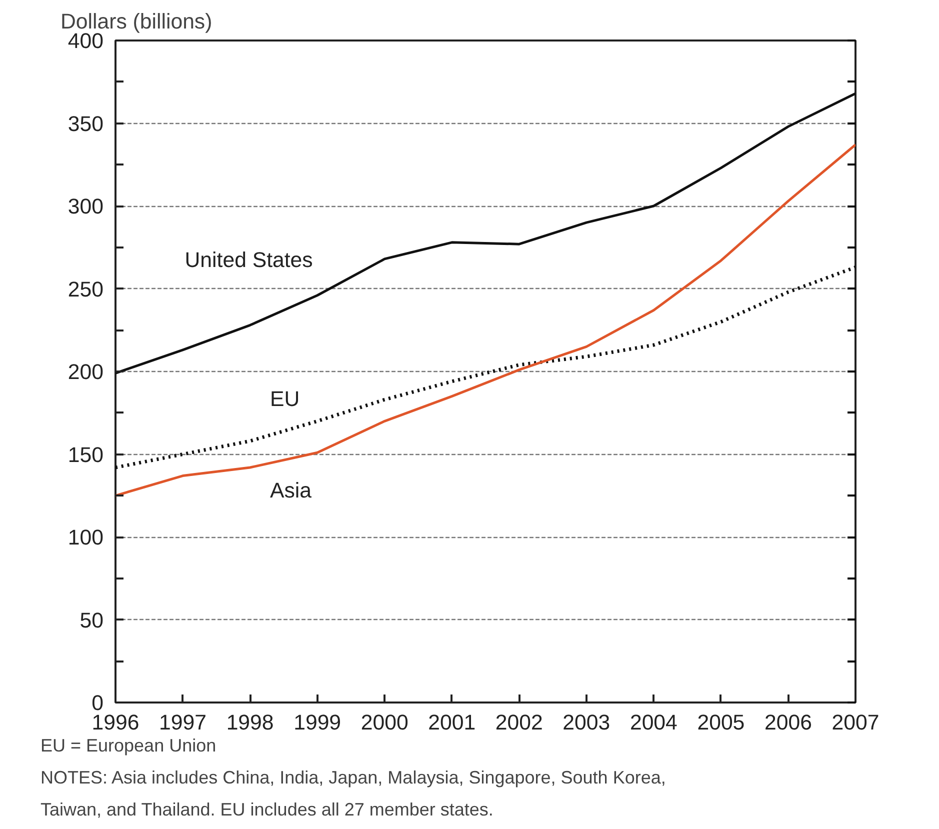 This screenshot has width=939, height=829. Describe the element at coordinates (353, 778) in the screenshot. I see `text: NOTES: Asia includes China, India, Japan, Malaysia, Singapore, South Korea,` at that location.